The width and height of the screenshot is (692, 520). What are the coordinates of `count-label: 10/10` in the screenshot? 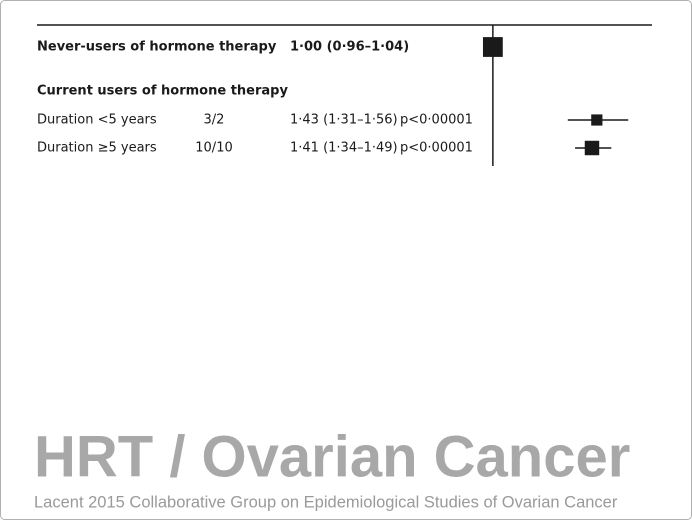 It's located at (213, 148).